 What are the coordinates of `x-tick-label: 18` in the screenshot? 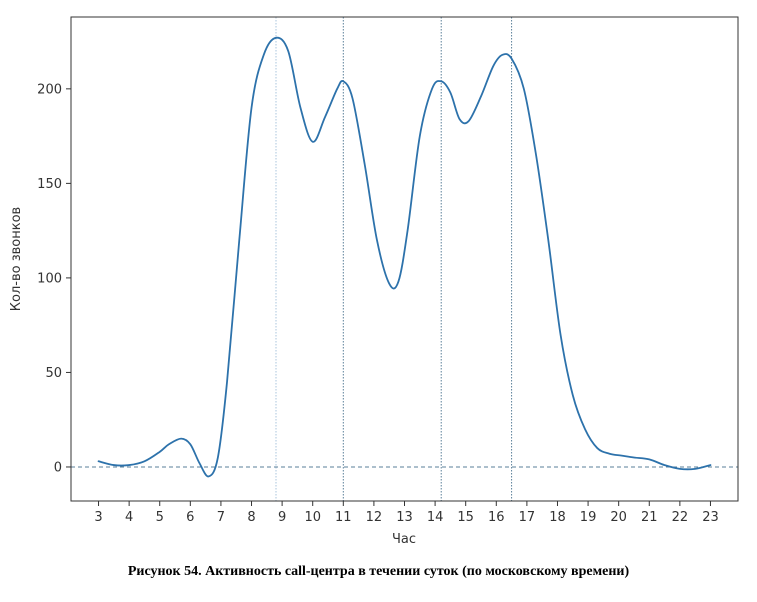 It's located at (557, 517).